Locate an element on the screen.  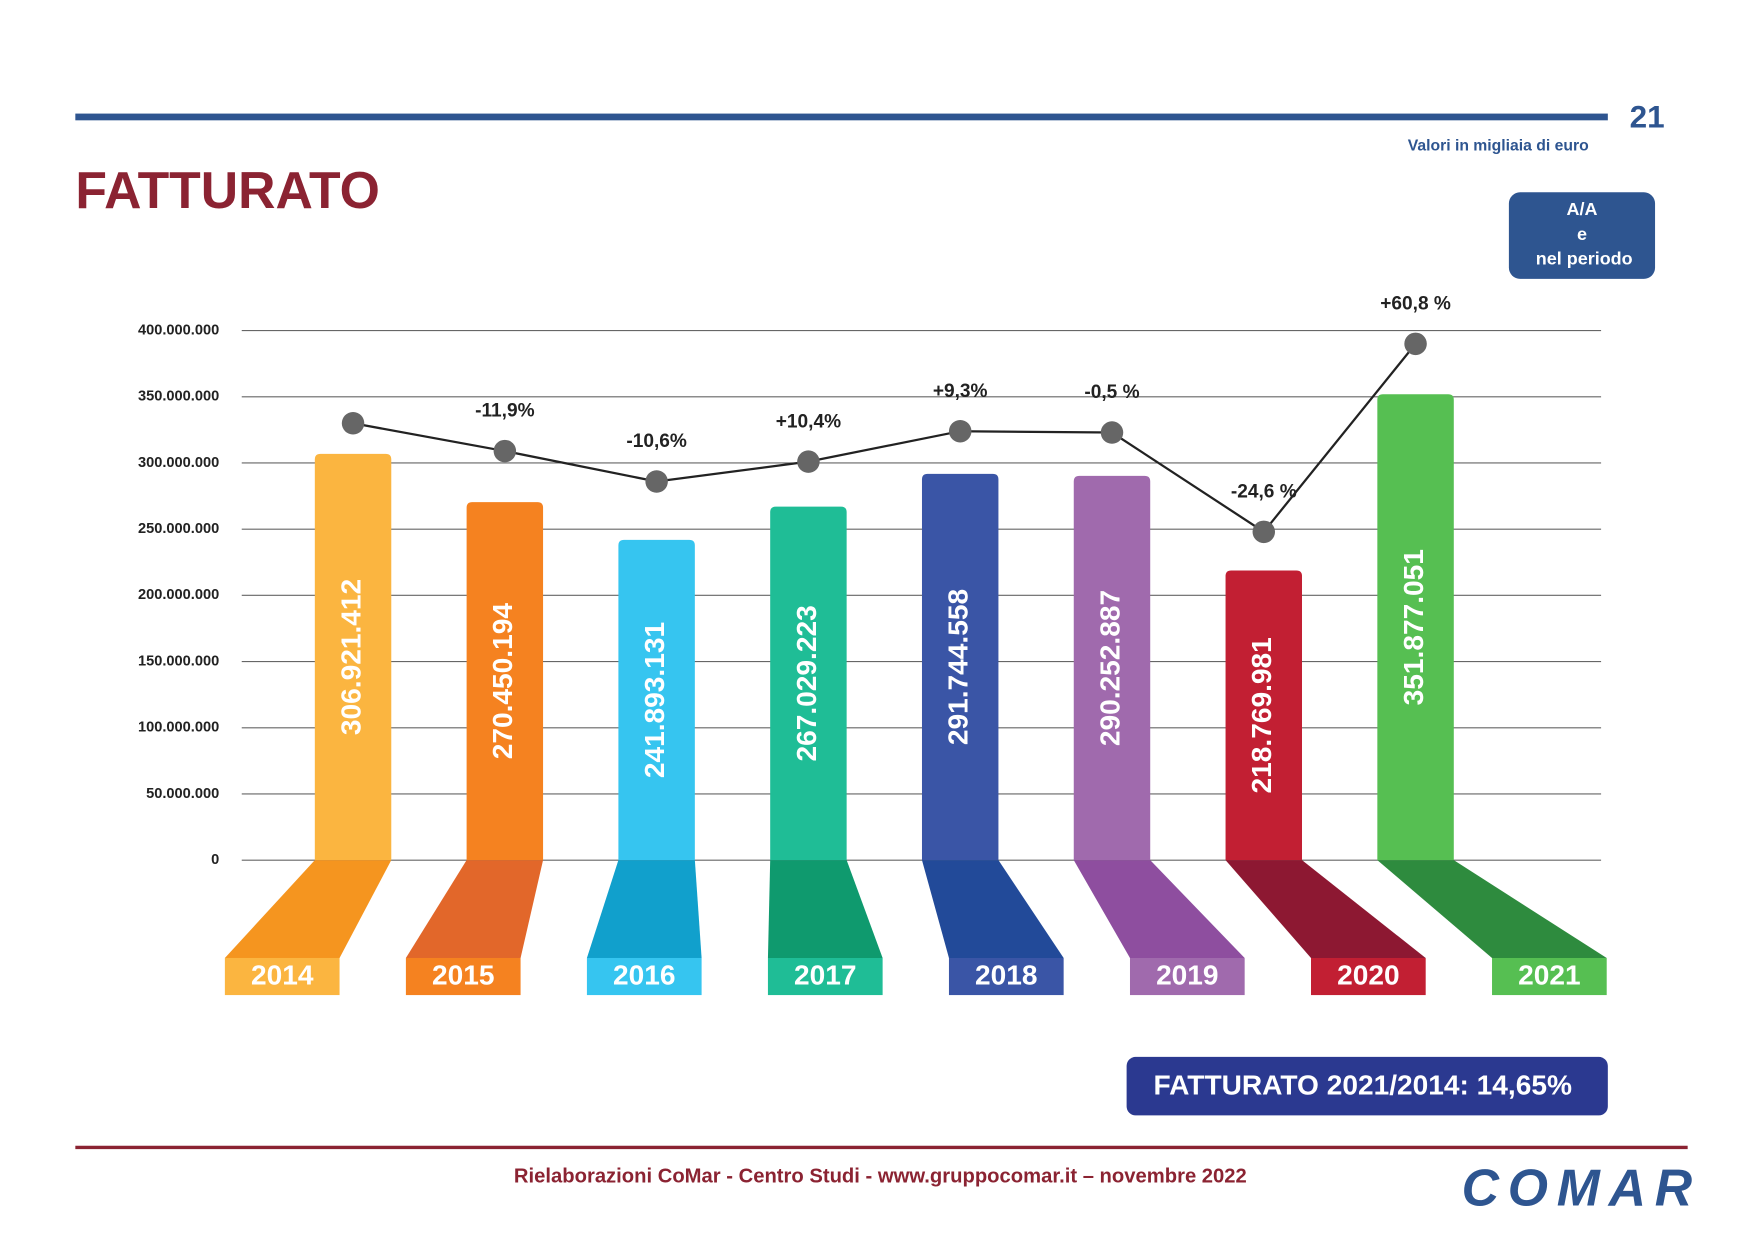
y-tick-label: 300.000.000 is located at coordinates (178, 463).